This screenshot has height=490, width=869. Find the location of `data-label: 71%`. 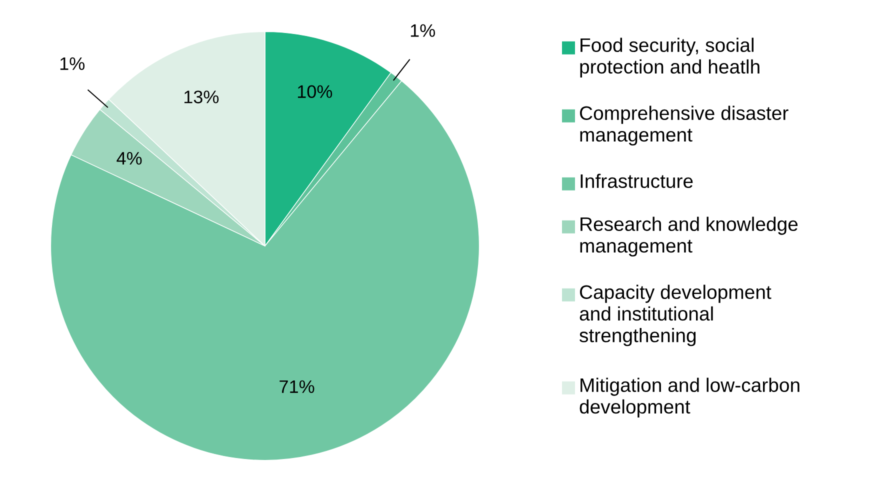

data-label: 71% is located at coordinates (297, 386).